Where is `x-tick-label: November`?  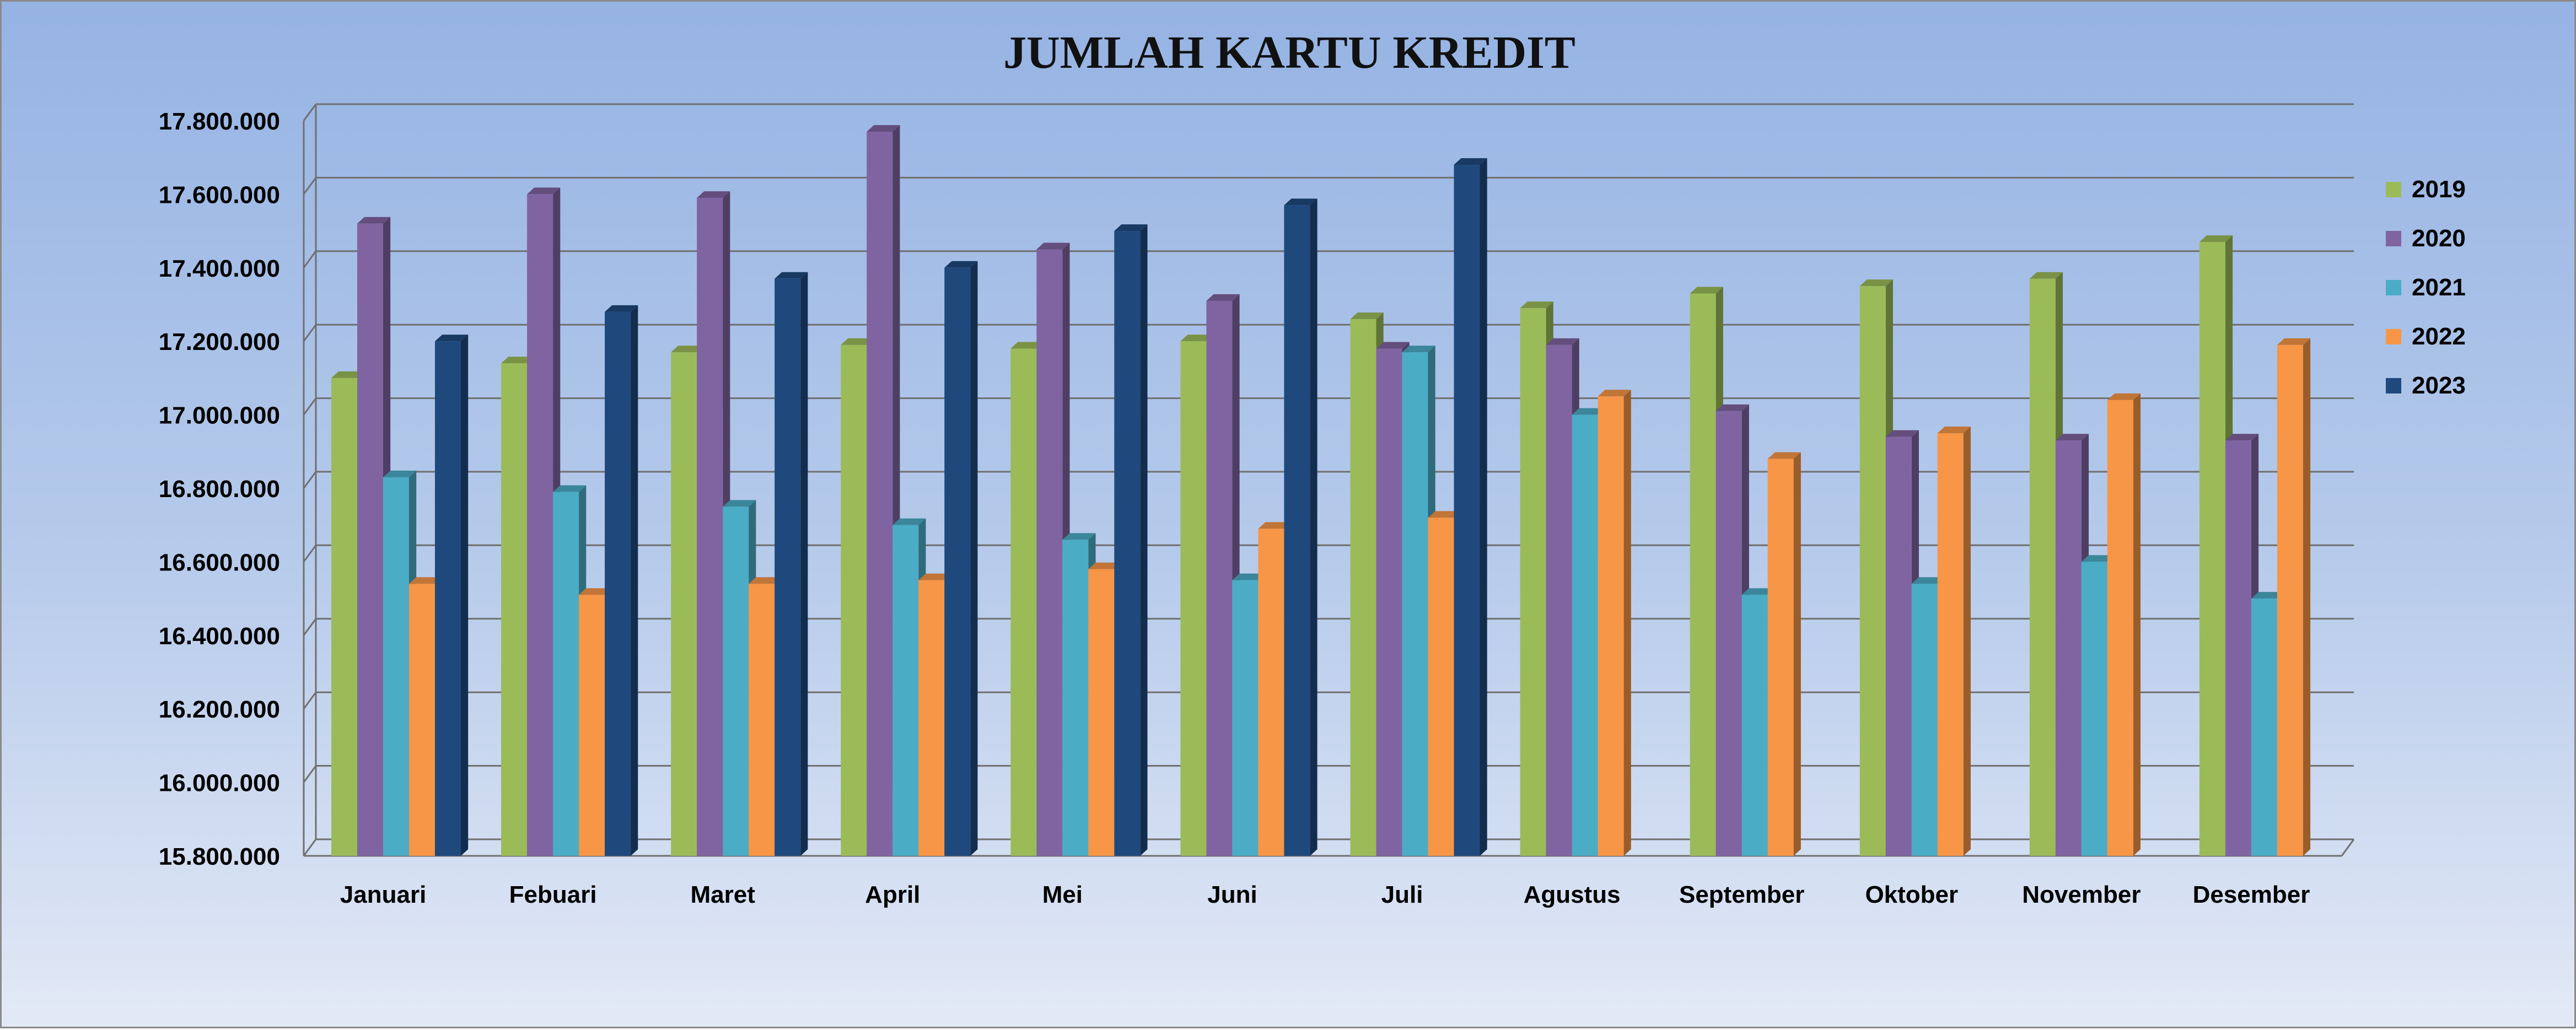 x-tick-label: November is located at coordinates (2081, 895).